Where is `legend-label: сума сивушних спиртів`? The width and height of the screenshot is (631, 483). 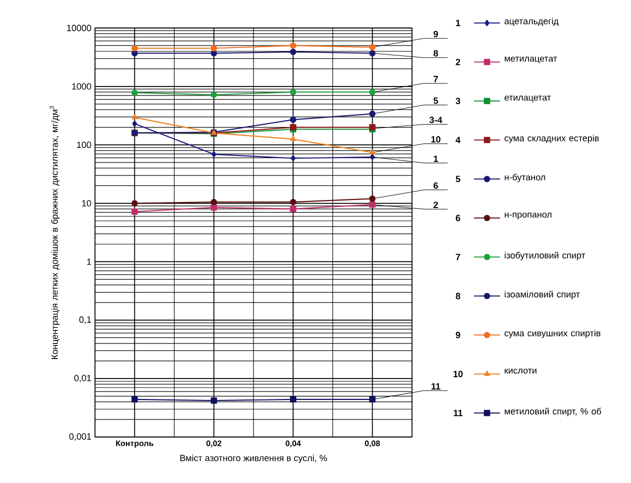 legend-label: сума сивушних спиртів is located at coordinates (552, 334).